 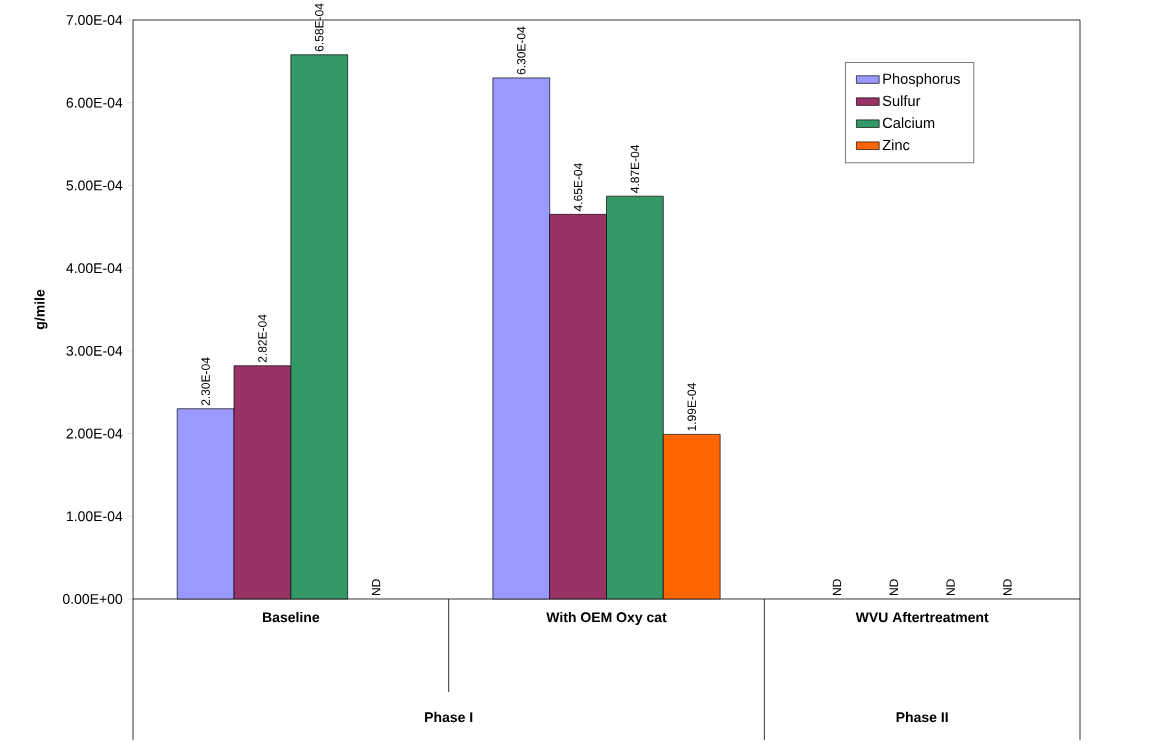 What do you see at coordinates (94, 185) in the screenshot?
I see `y-tick-label: 5.00E-04` at bounding box center [94, 185].